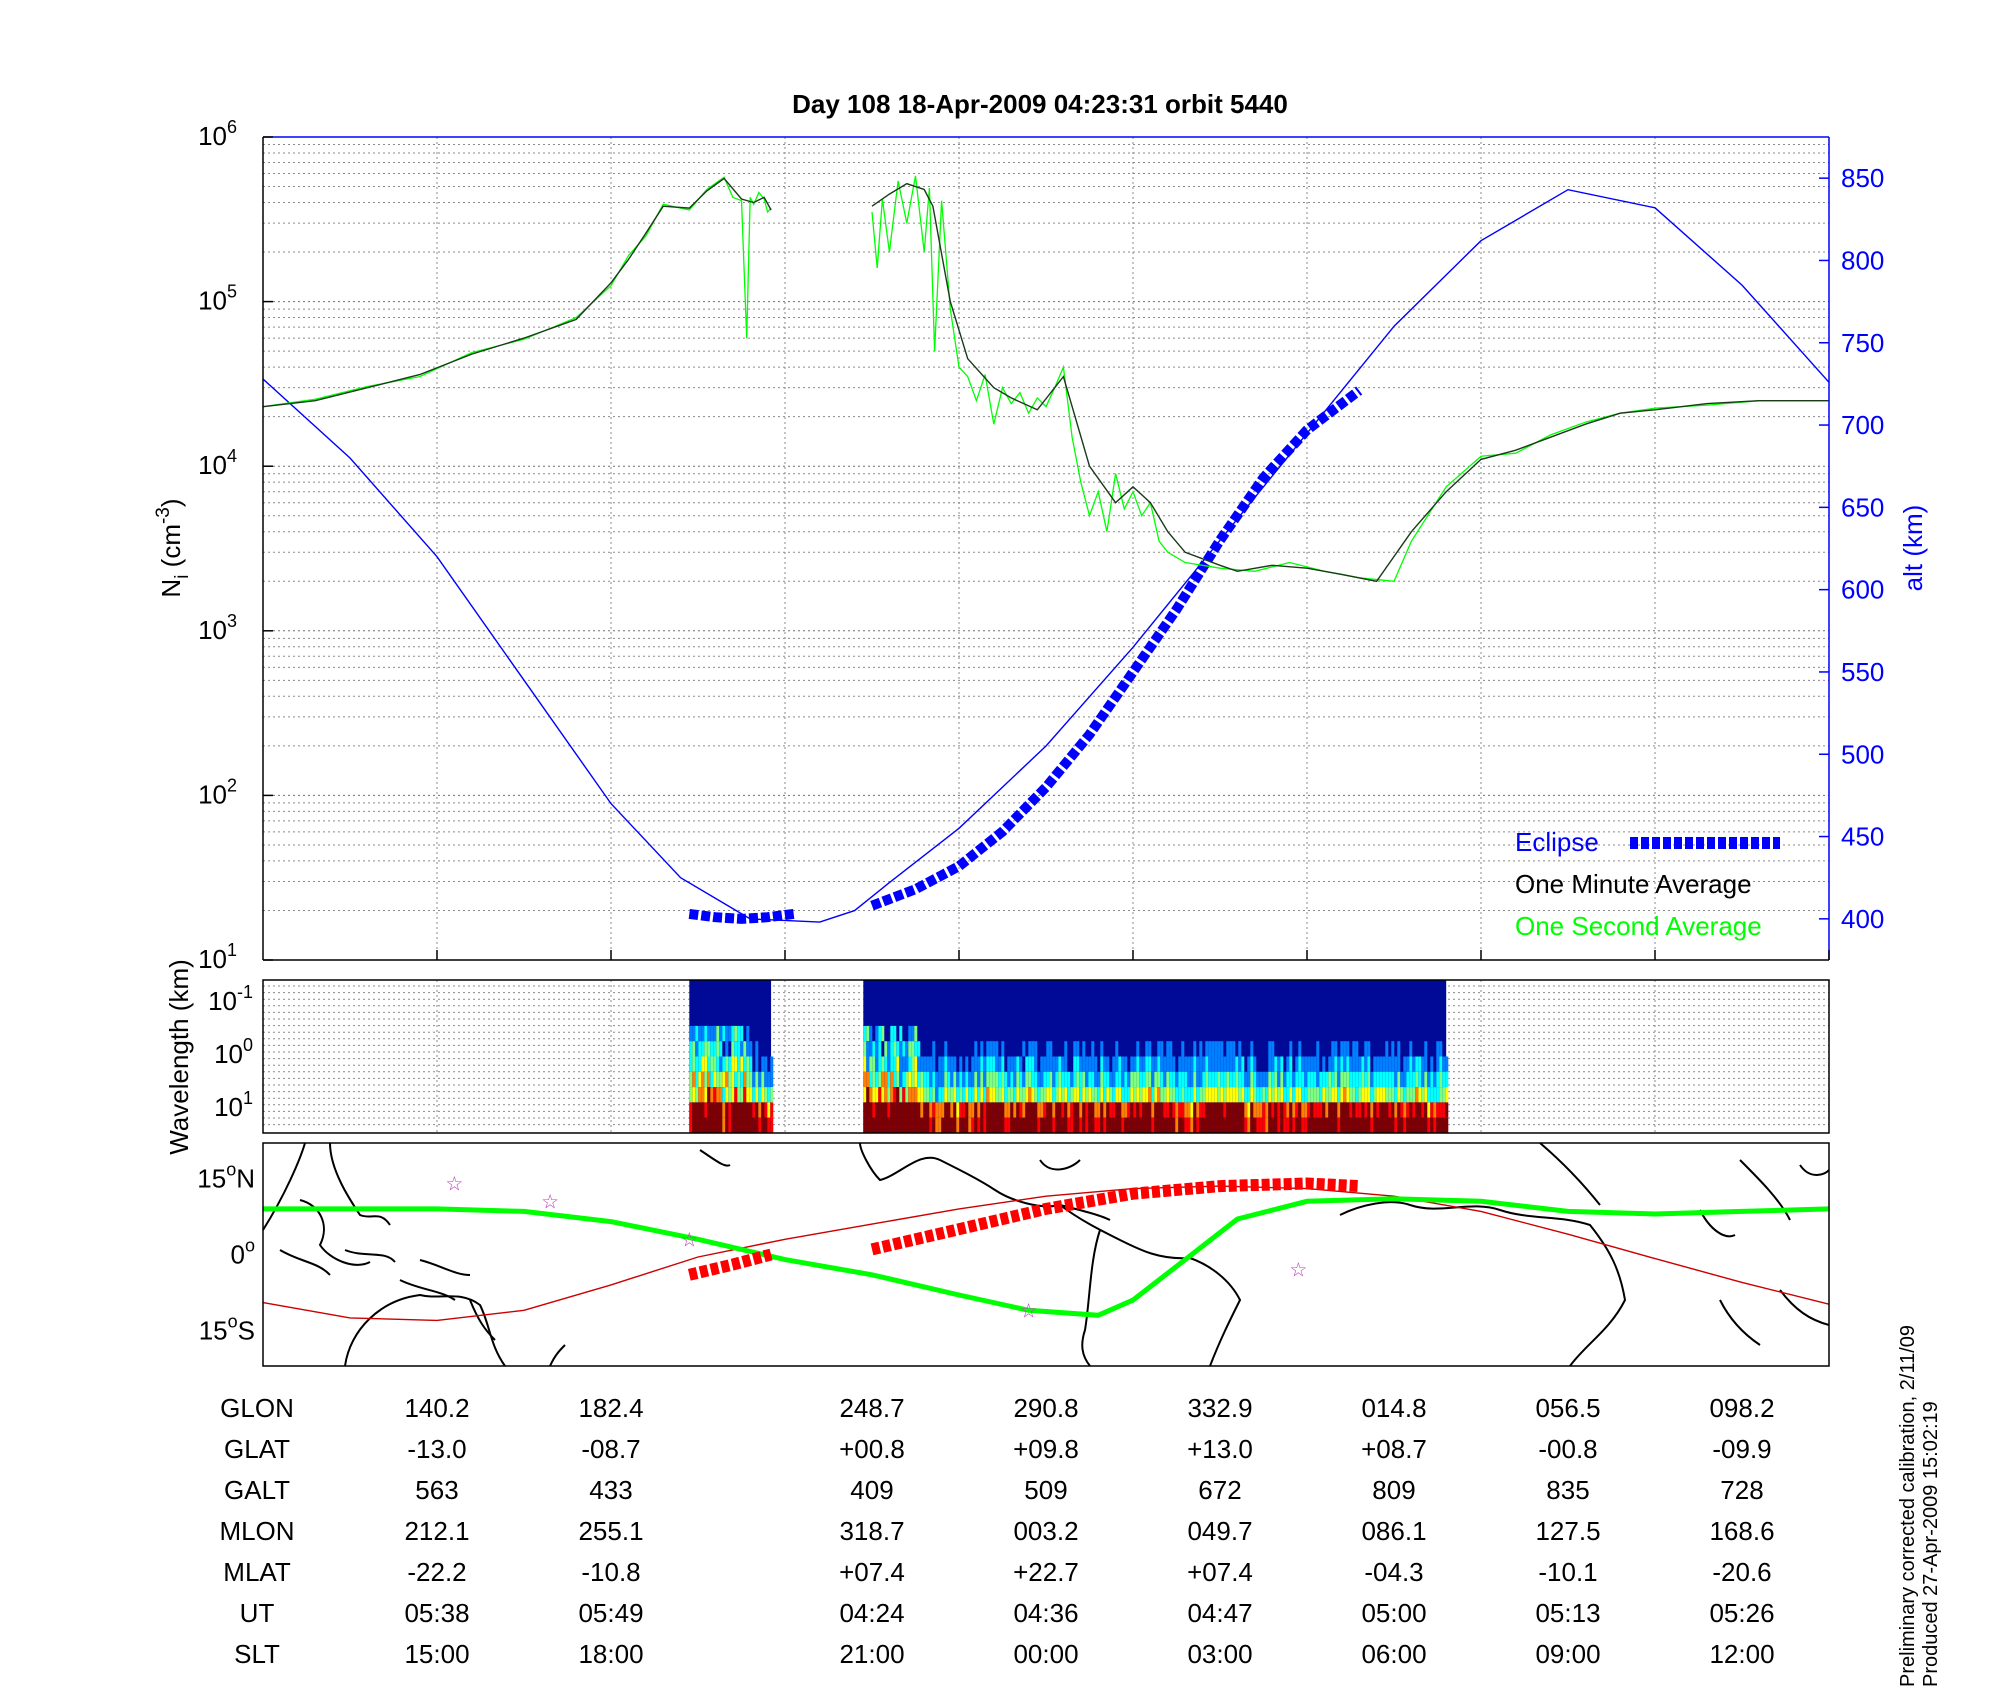  Describe the element at coordinates (217, 957) in the screenshot. I see `y-tick-label: 101` at that location.